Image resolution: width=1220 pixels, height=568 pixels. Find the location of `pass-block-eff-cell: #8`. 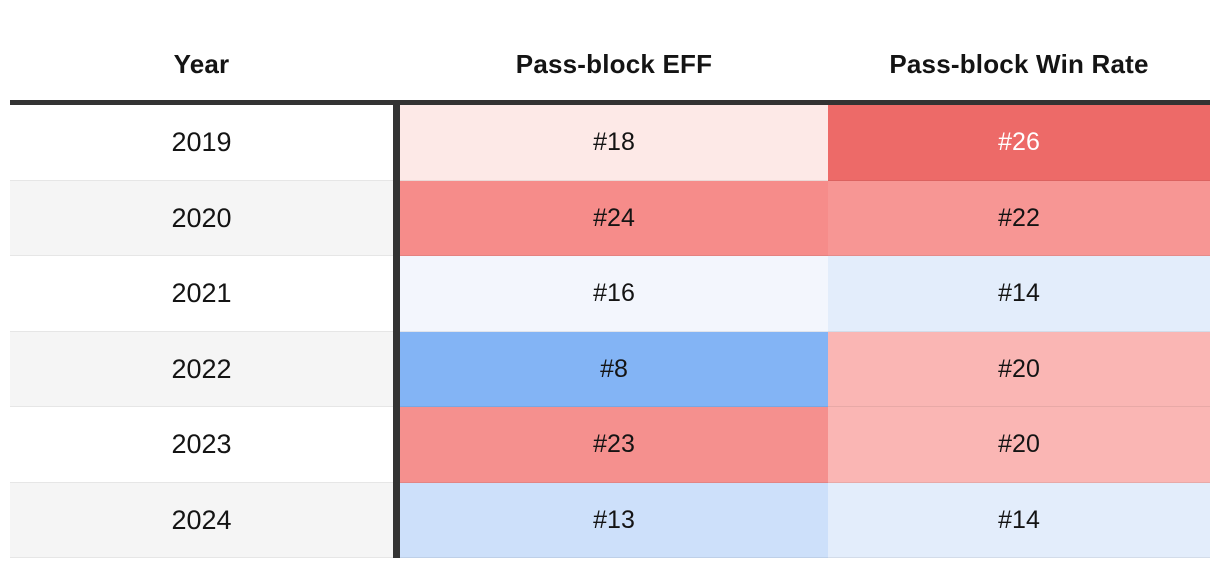

pass-block-eff-cell: #8 is located at coordinates (614, 369).